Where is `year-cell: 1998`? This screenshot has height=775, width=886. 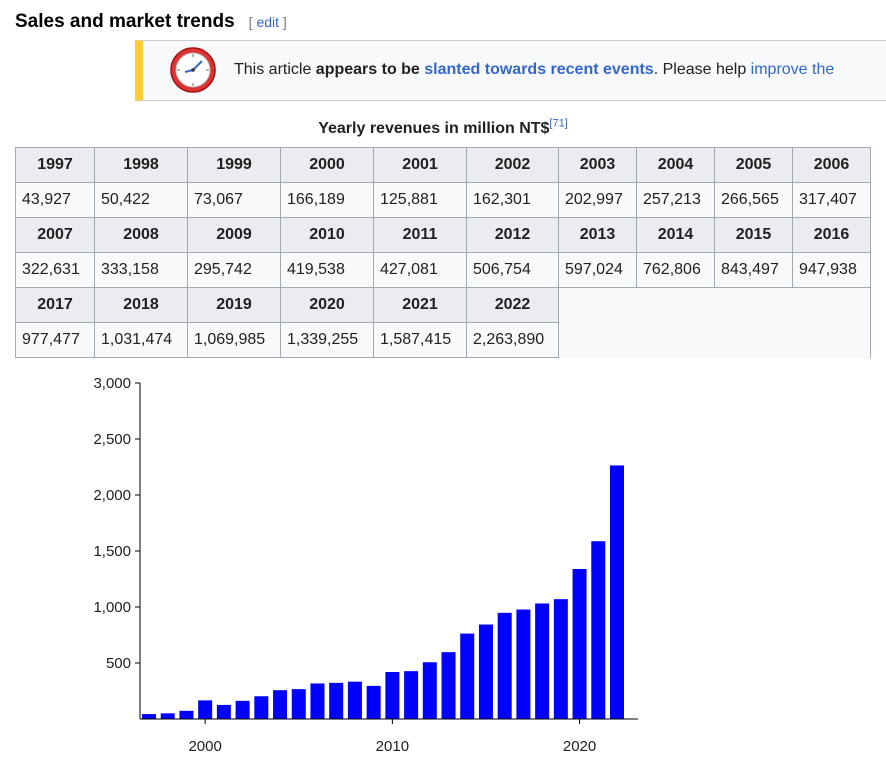 year-cell: 1998 is located at coordinates (141, 165).